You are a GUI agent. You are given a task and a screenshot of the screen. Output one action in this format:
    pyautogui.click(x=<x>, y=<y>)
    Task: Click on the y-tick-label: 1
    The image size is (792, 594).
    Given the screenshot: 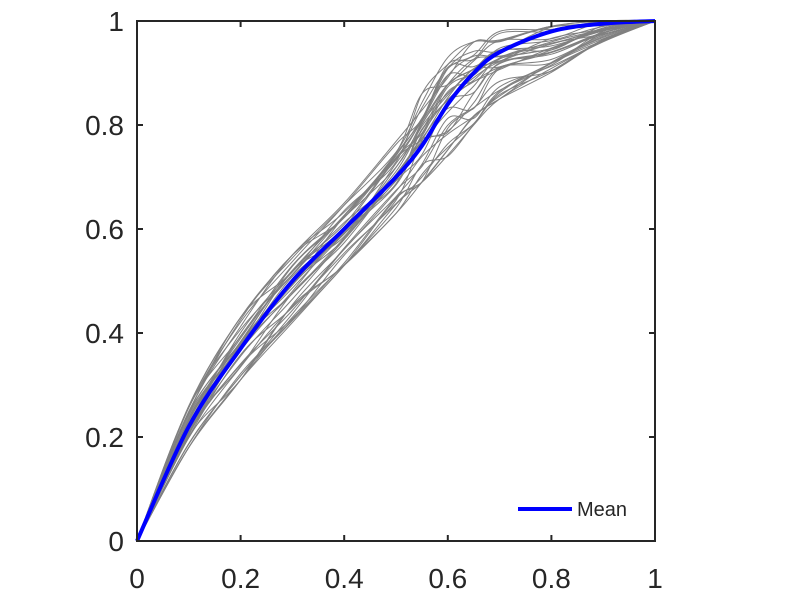 What is the action you would take?
    pyautogui.click(x=116, y=21)
    